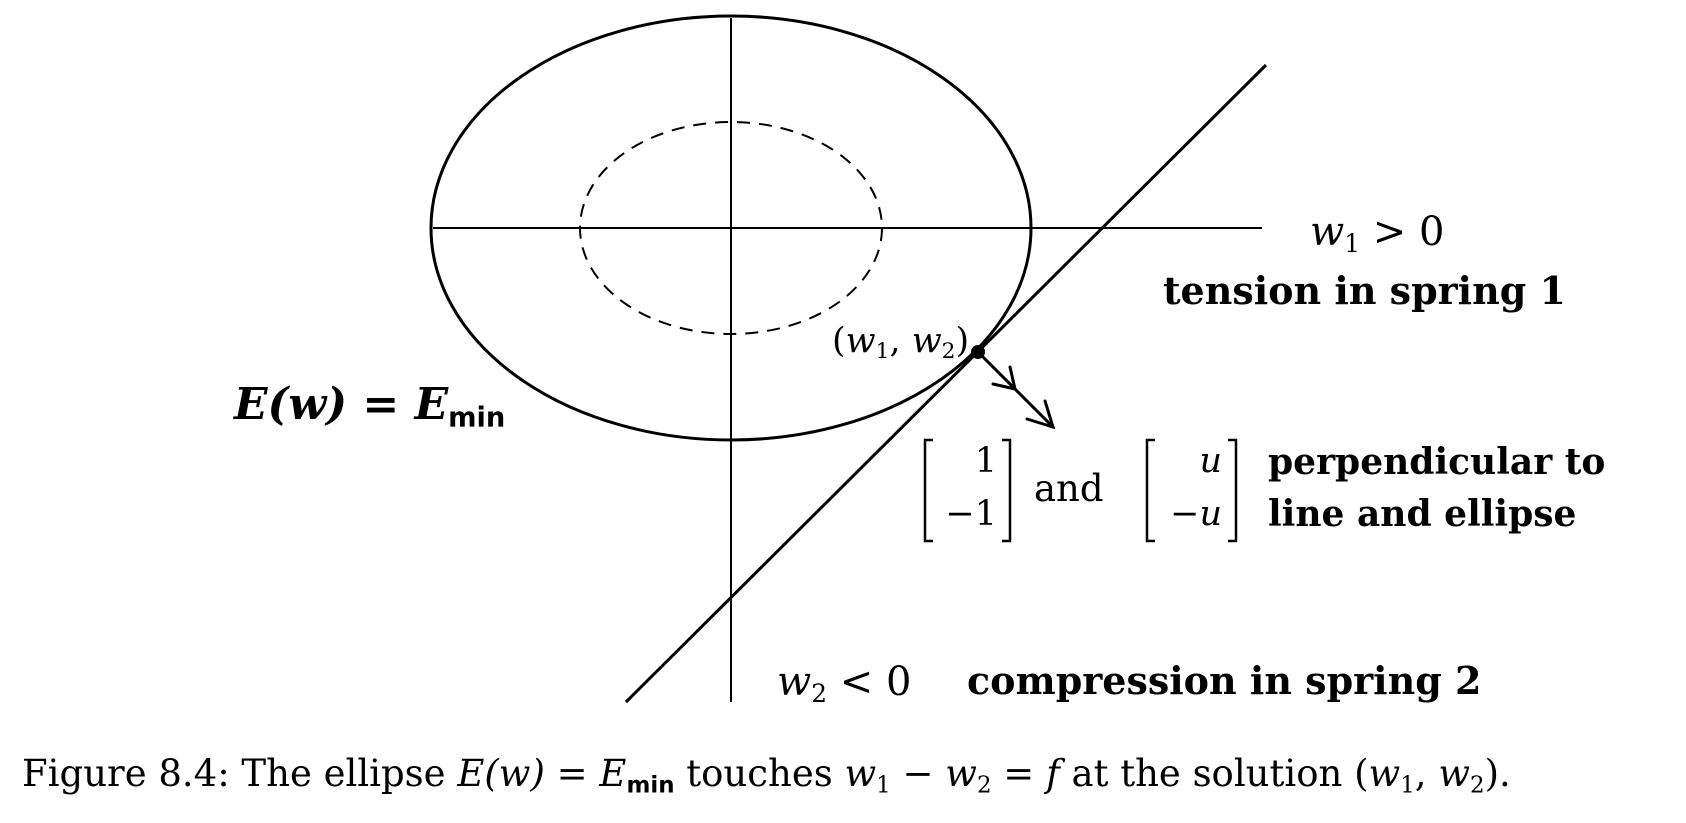 The image size is (1686, 823). What do you see at coordinates (966, 492) in the screenshot?
I see `vector-1: 1 −1` at bounding box center [966, 492].